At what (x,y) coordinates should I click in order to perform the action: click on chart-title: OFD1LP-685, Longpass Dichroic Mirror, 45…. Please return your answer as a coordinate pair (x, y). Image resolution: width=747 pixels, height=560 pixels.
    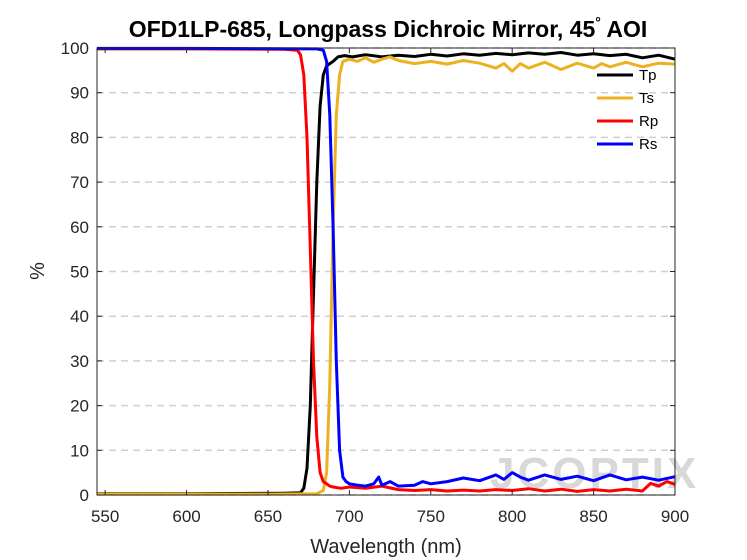
    Looking at the image, I should click on (388, 28).